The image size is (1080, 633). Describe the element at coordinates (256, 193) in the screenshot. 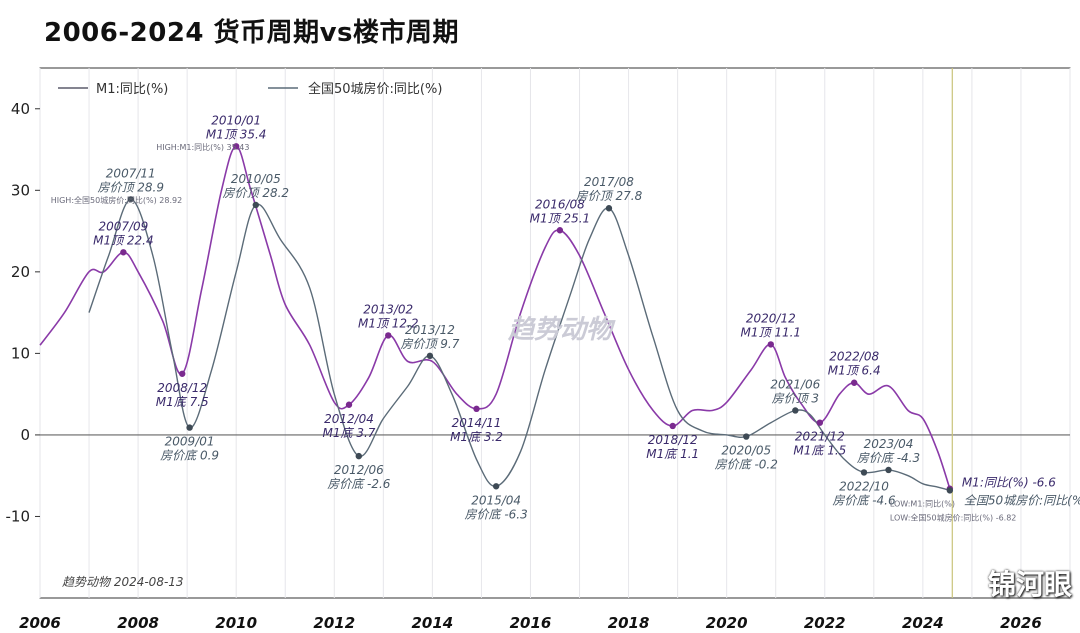

I see `annotation-label: 房价顶 28.2` at that location.